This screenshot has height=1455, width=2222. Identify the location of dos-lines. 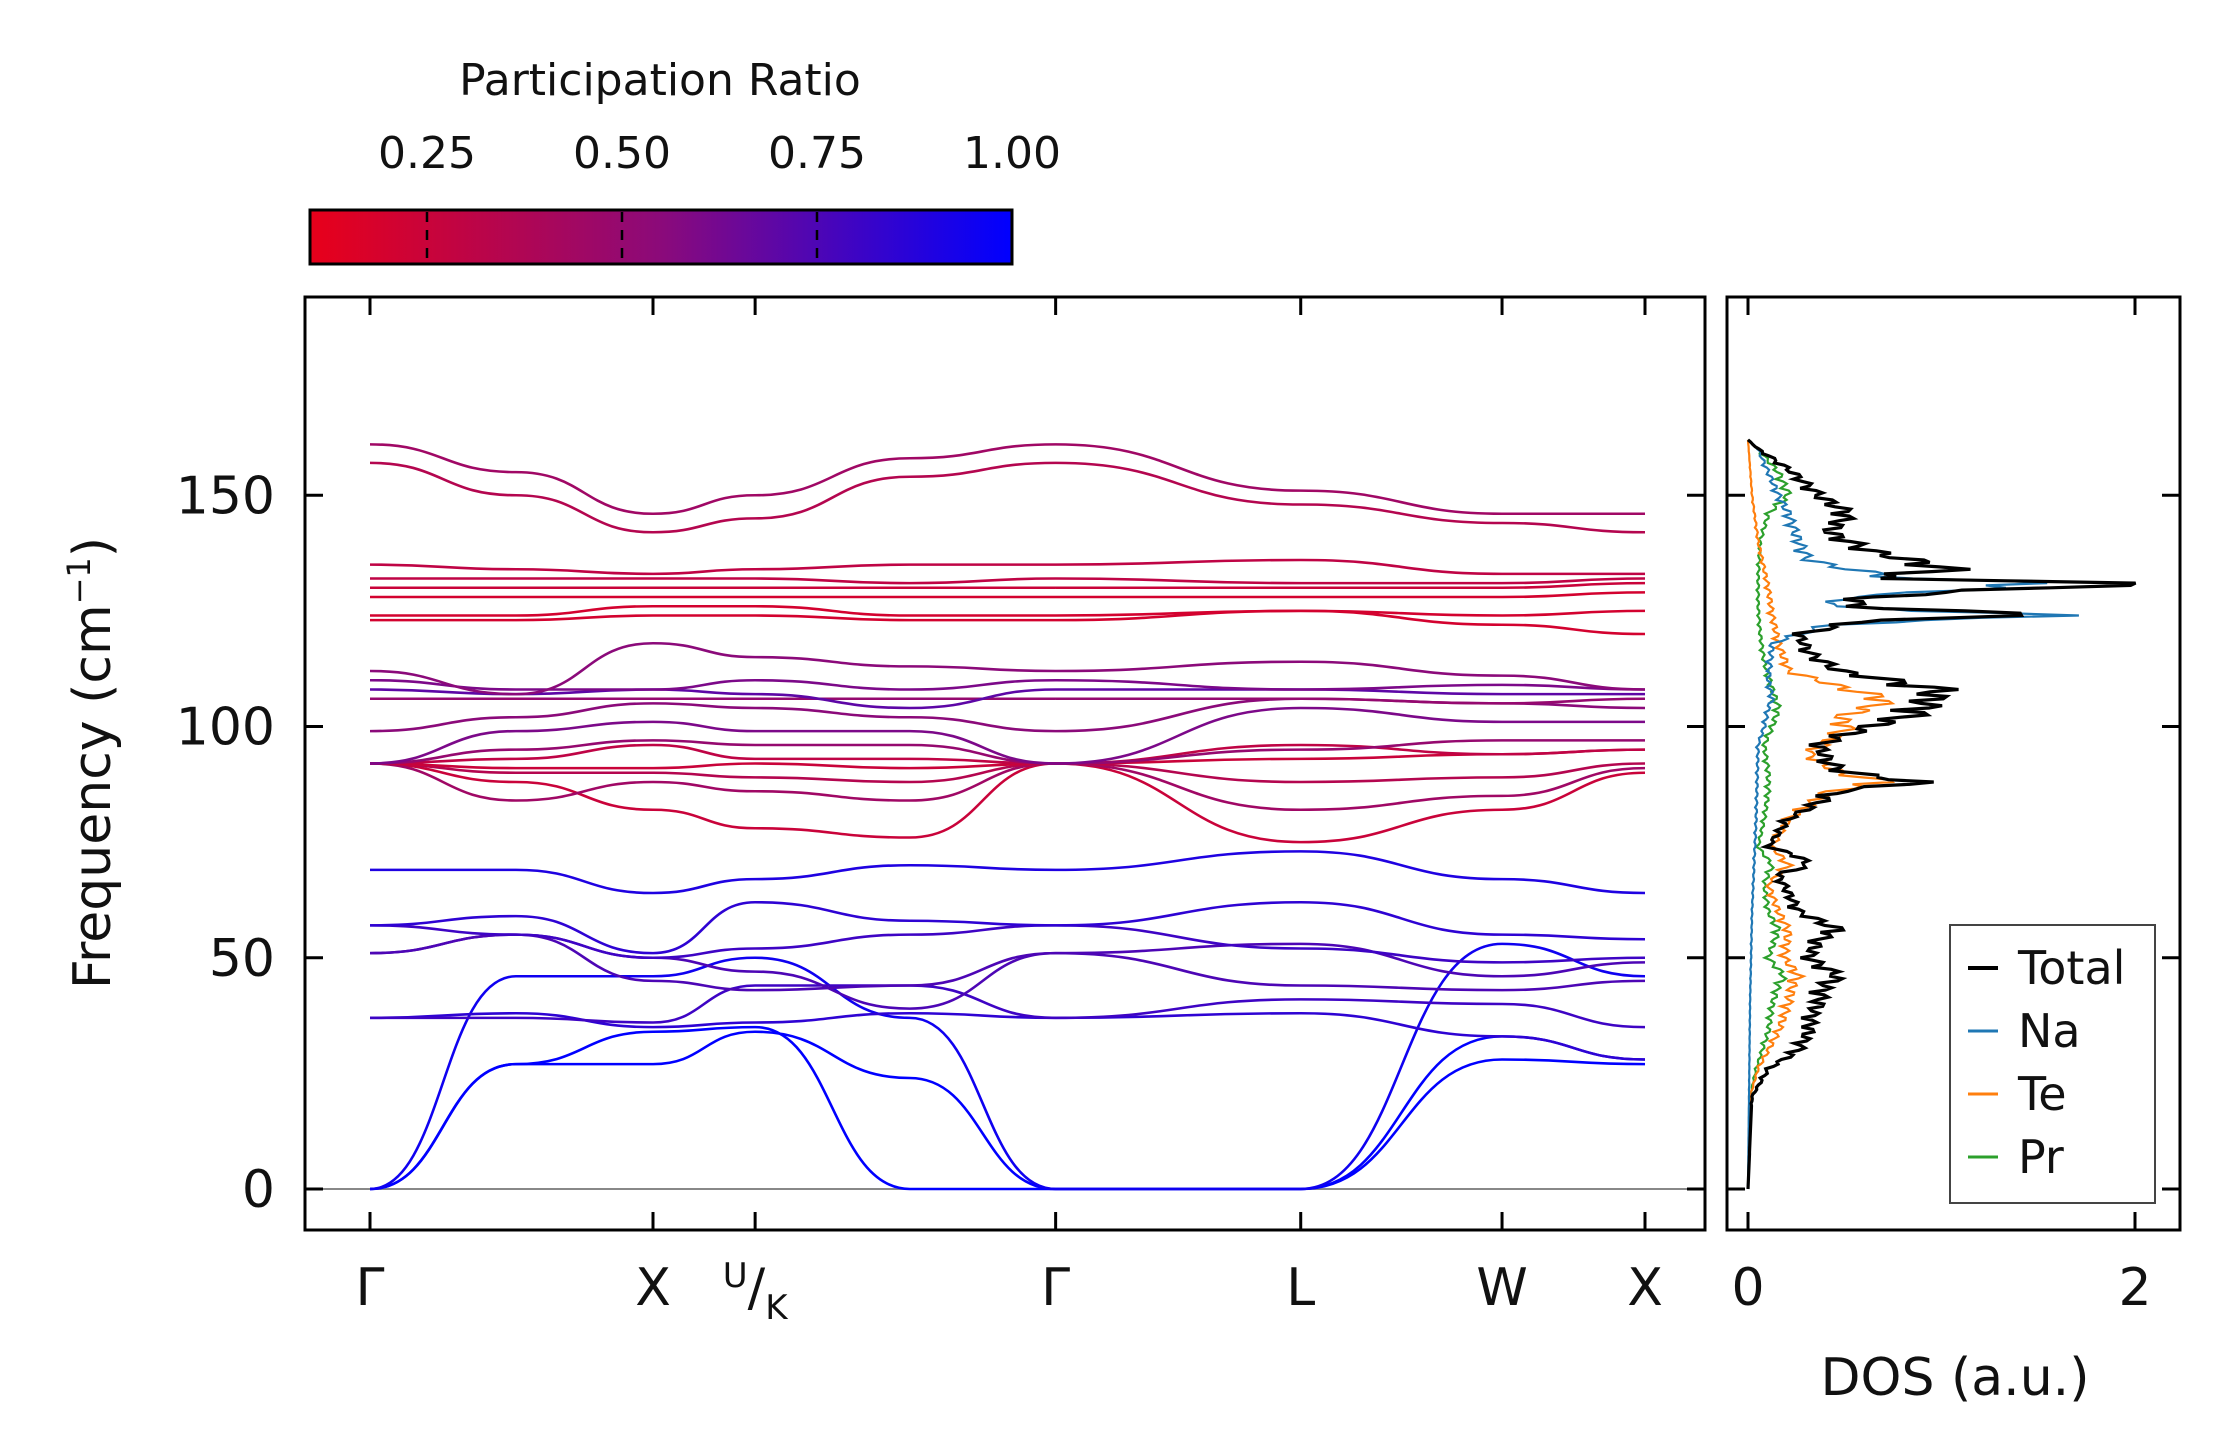
(1941, 814).